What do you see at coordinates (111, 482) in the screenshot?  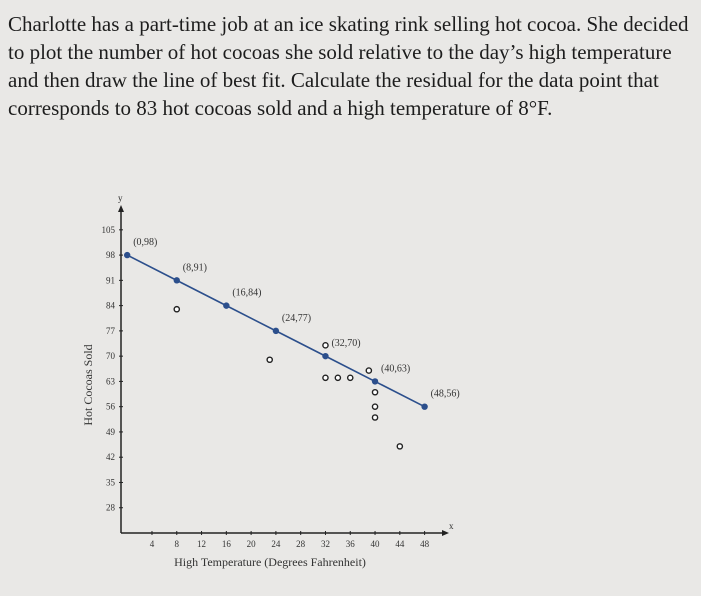 I see `y-tick-label: 35` at bounding box center [111, 482].